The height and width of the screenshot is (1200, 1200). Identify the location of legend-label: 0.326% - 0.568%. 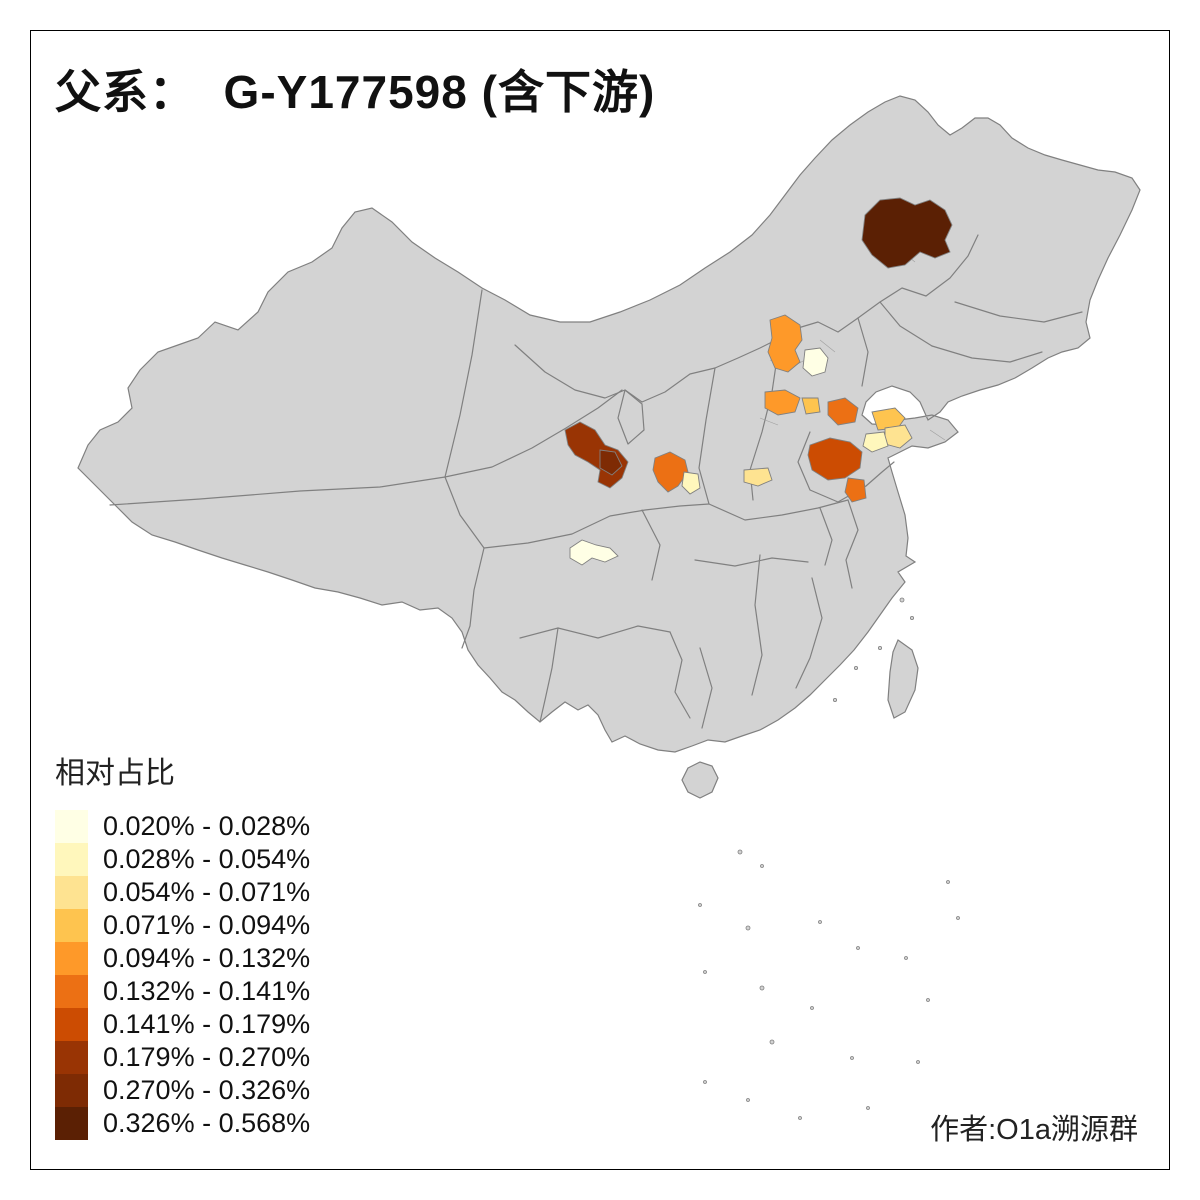
(207, 1123).